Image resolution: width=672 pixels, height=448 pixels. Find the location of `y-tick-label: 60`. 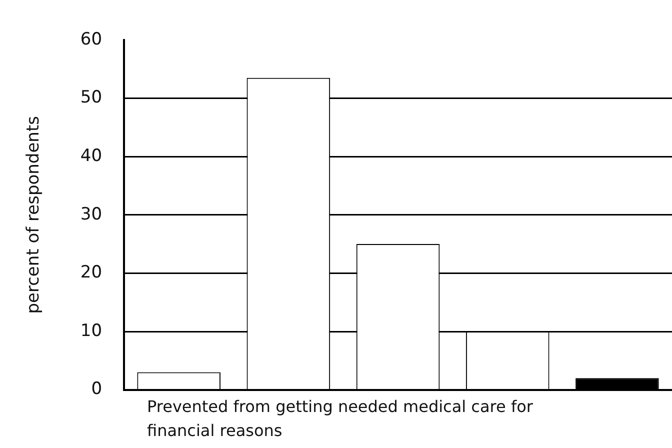

y-tick-label: 60 is located at coordinates (91, 39).